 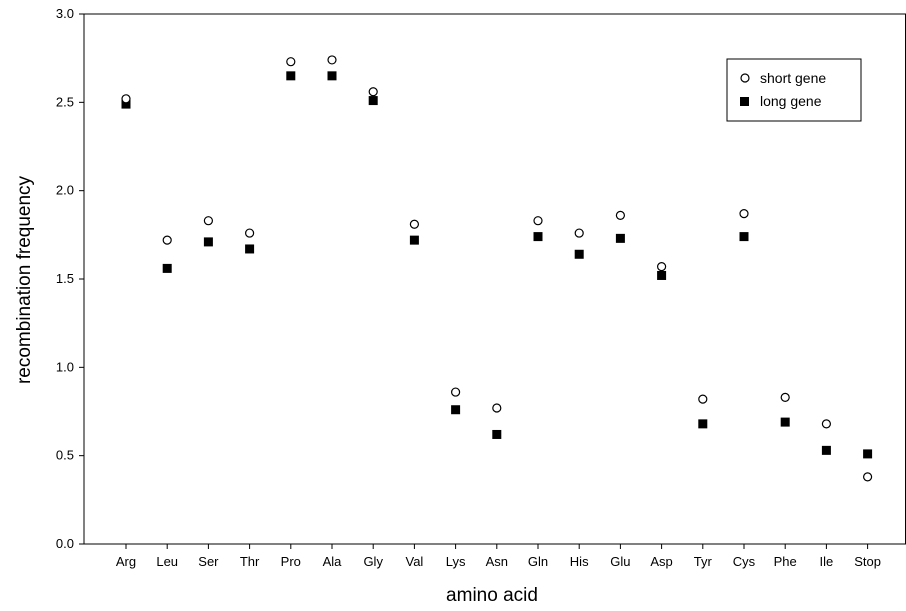 I want to click on x-tick-label: Val, so click(x=414, y=561).